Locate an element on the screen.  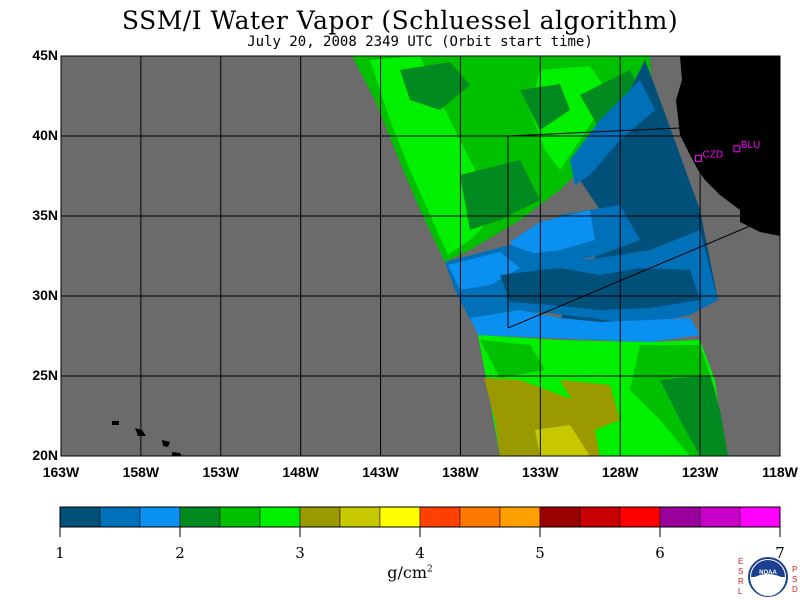
station-label: CZD is located at coordinates (713, 154).